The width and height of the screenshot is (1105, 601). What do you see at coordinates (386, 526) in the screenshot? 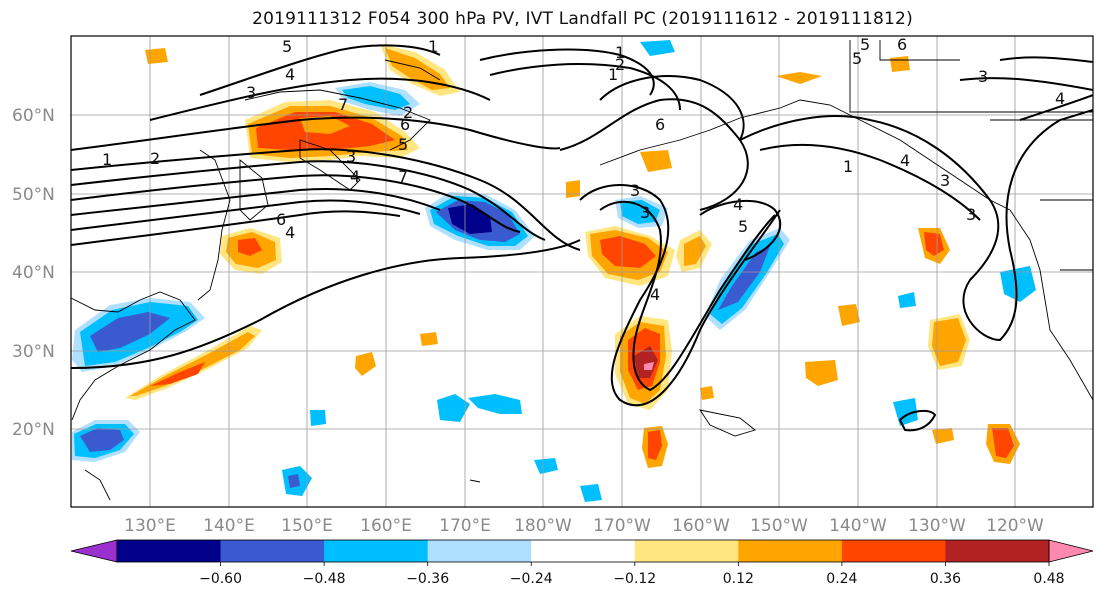
I see `lon-label: 160°E` at bounding box center [386, 526].